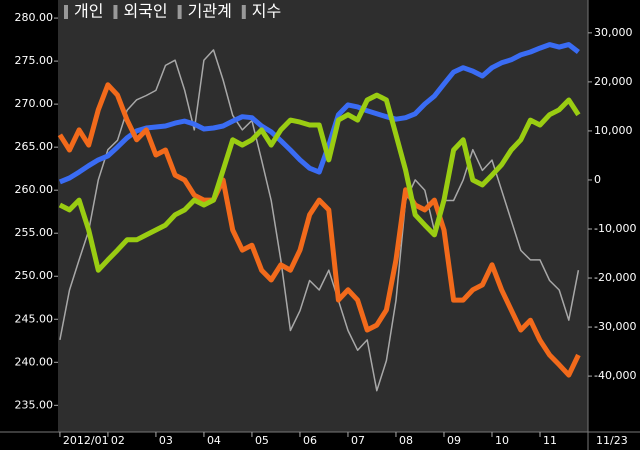  What do you see at coordinates (613, 81) in the screenshot?
I see `y2-tick-label: 20,000` at bounding box center [613, 81].